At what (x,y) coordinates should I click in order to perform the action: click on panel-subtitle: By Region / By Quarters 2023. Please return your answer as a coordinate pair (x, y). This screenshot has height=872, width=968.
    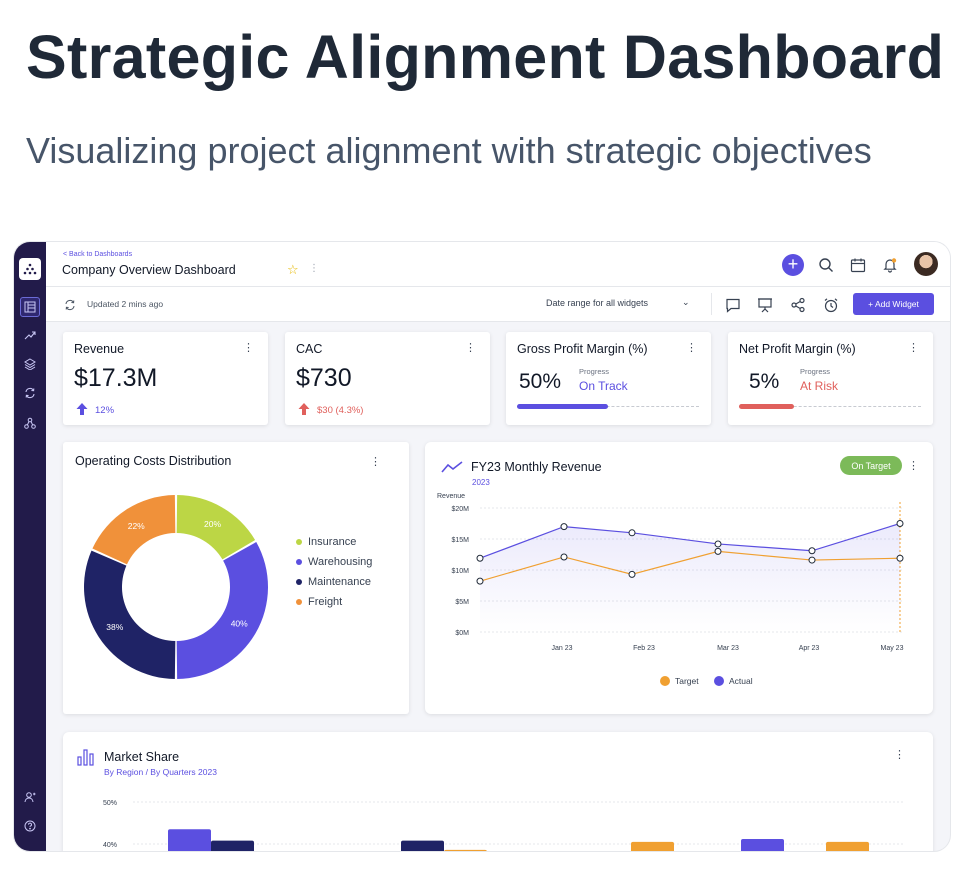
    Looking at the image, I should click on (160, 772).